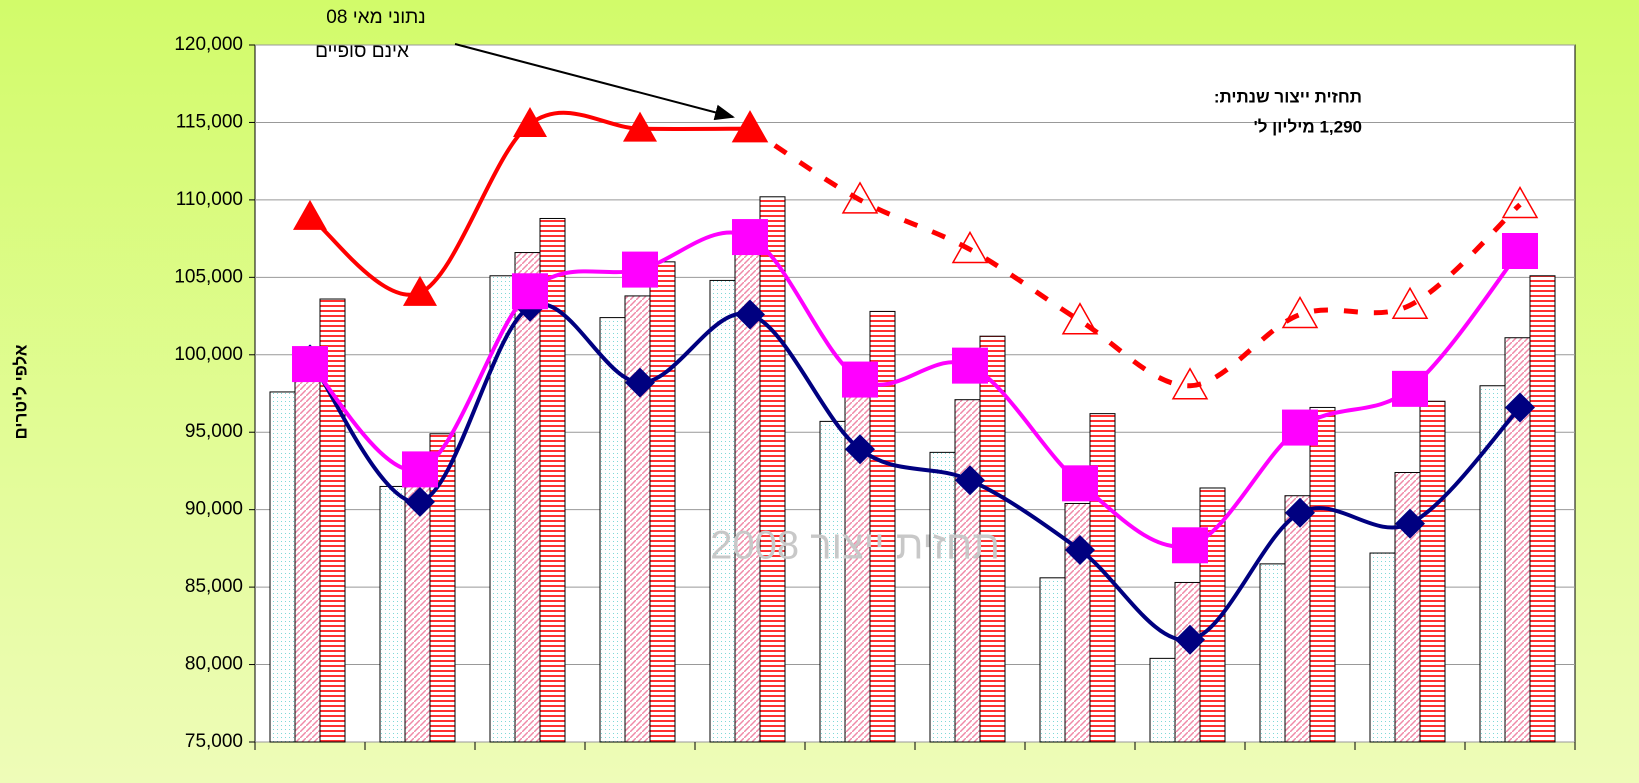 The width and height of the screenshot is (1639, 783). What do you see at coordinates (20, 391) in the screenshot?
I see `y-axis-label: אלפי ליטרים` at bounding box center [20, 391].